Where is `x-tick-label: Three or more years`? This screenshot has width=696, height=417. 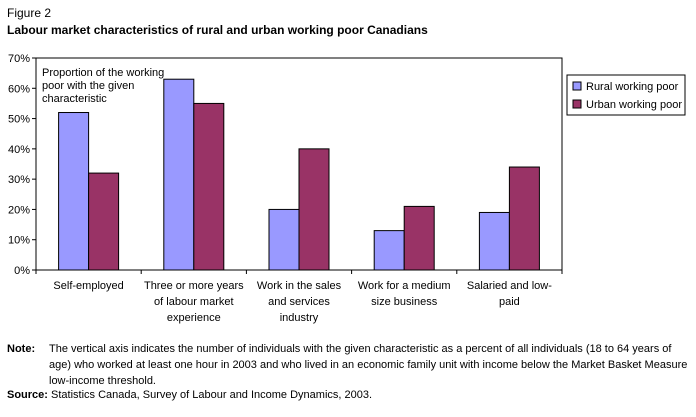 x-tick-label: Three or more years is located at coordinates (194, 286).